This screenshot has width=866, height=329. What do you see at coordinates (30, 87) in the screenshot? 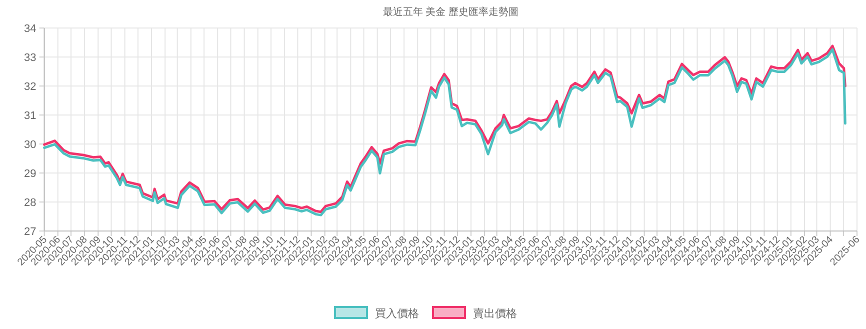
I see `y-tick-label: 32` at bounding box center [30, 87].